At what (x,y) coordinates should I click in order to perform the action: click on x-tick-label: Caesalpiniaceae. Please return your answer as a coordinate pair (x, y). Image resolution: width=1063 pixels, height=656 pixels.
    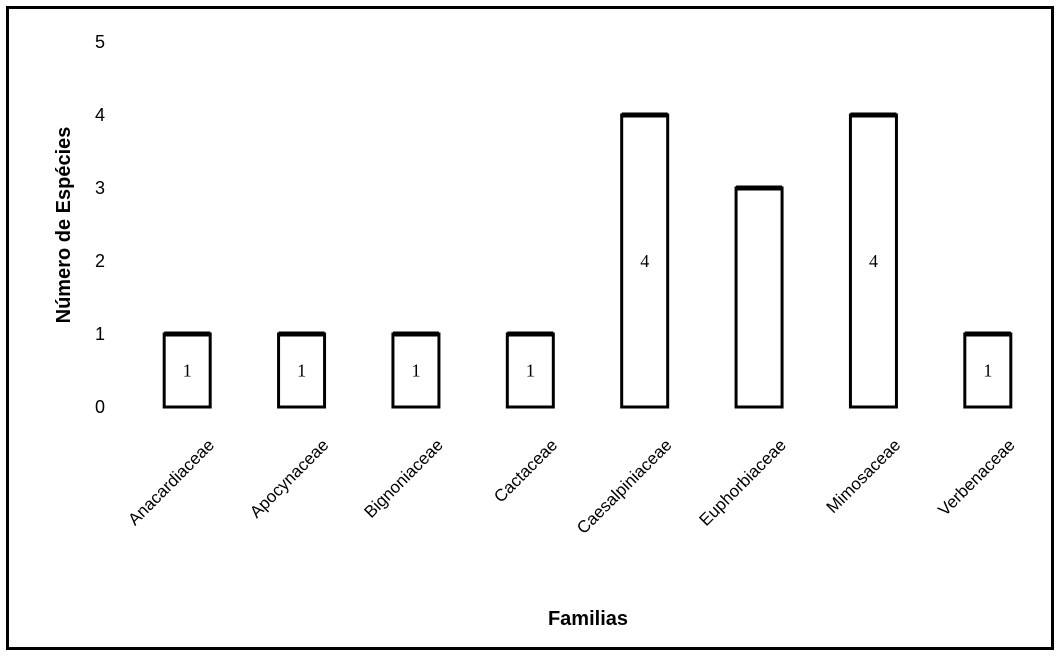
    Looking at the image, I should click on (624, 486).